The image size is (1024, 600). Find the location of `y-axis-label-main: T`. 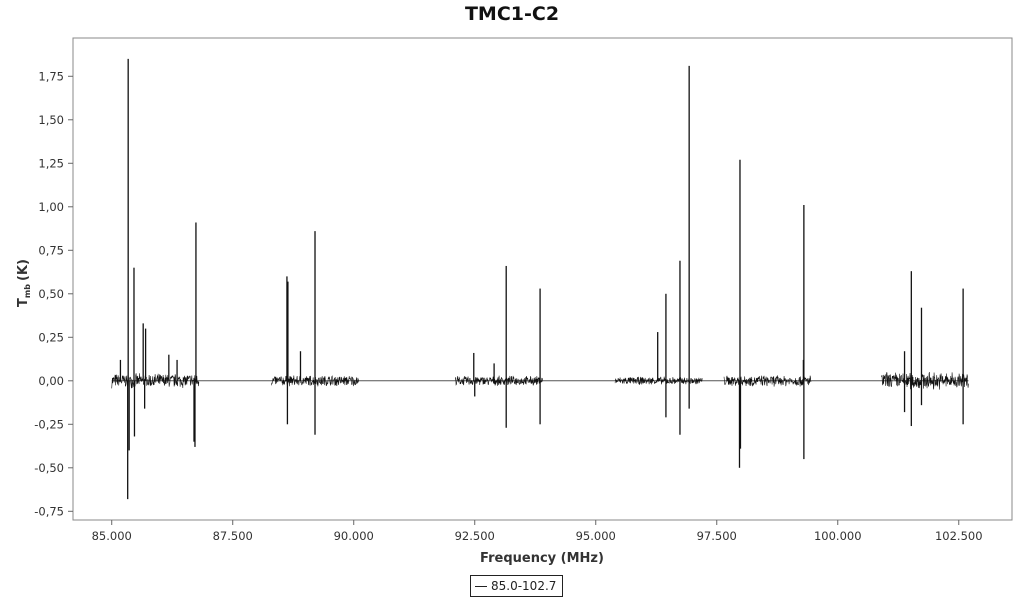

y-axis-label-main: T is located at coordinates (23, 302).